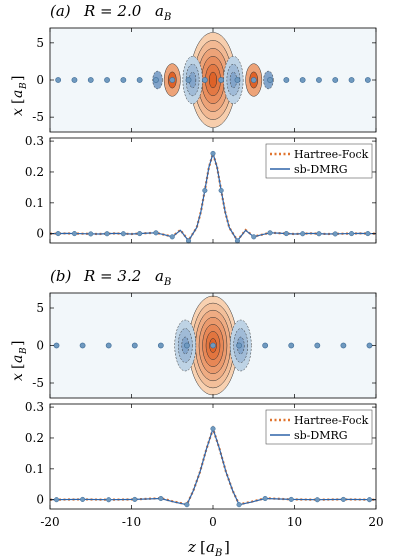  Describe the element at coordinates (60, 11) in the screenshot. I see `panel-a-letter: (a)` at that location.